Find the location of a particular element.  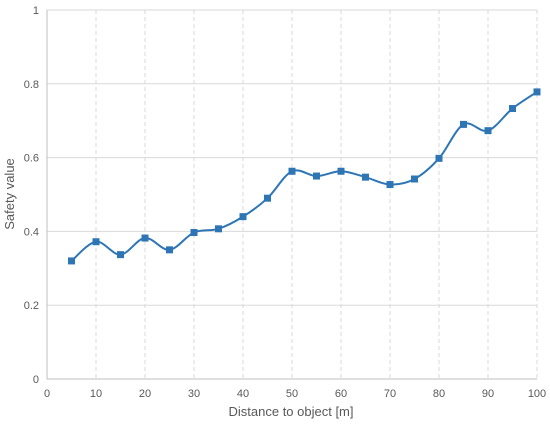

x-tick-label: 0 is located at coordinates (47, 394).